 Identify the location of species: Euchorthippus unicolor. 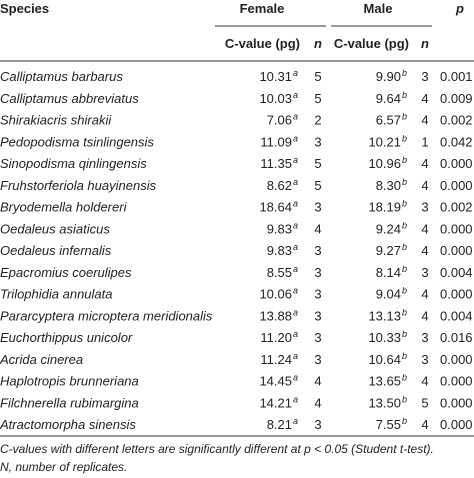
(66, 337).